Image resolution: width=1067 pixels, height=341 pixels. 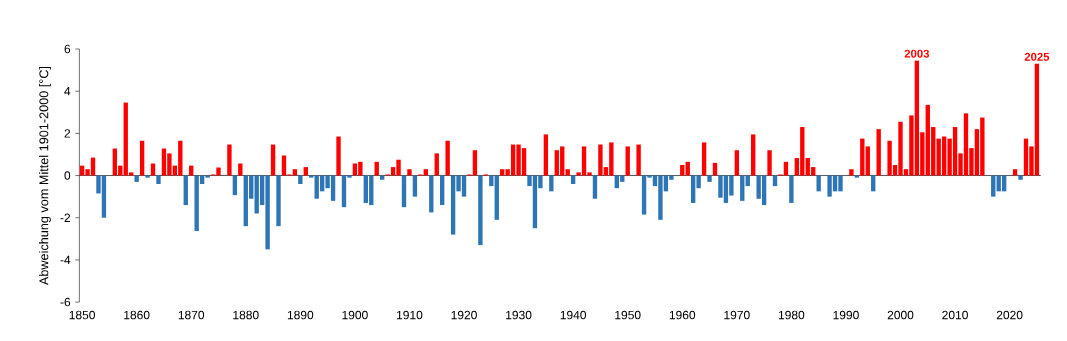 What do you see at coordinates (917, 53) in the screenshot?
I see `annotation: 2003` at bounding box center [917, 53].